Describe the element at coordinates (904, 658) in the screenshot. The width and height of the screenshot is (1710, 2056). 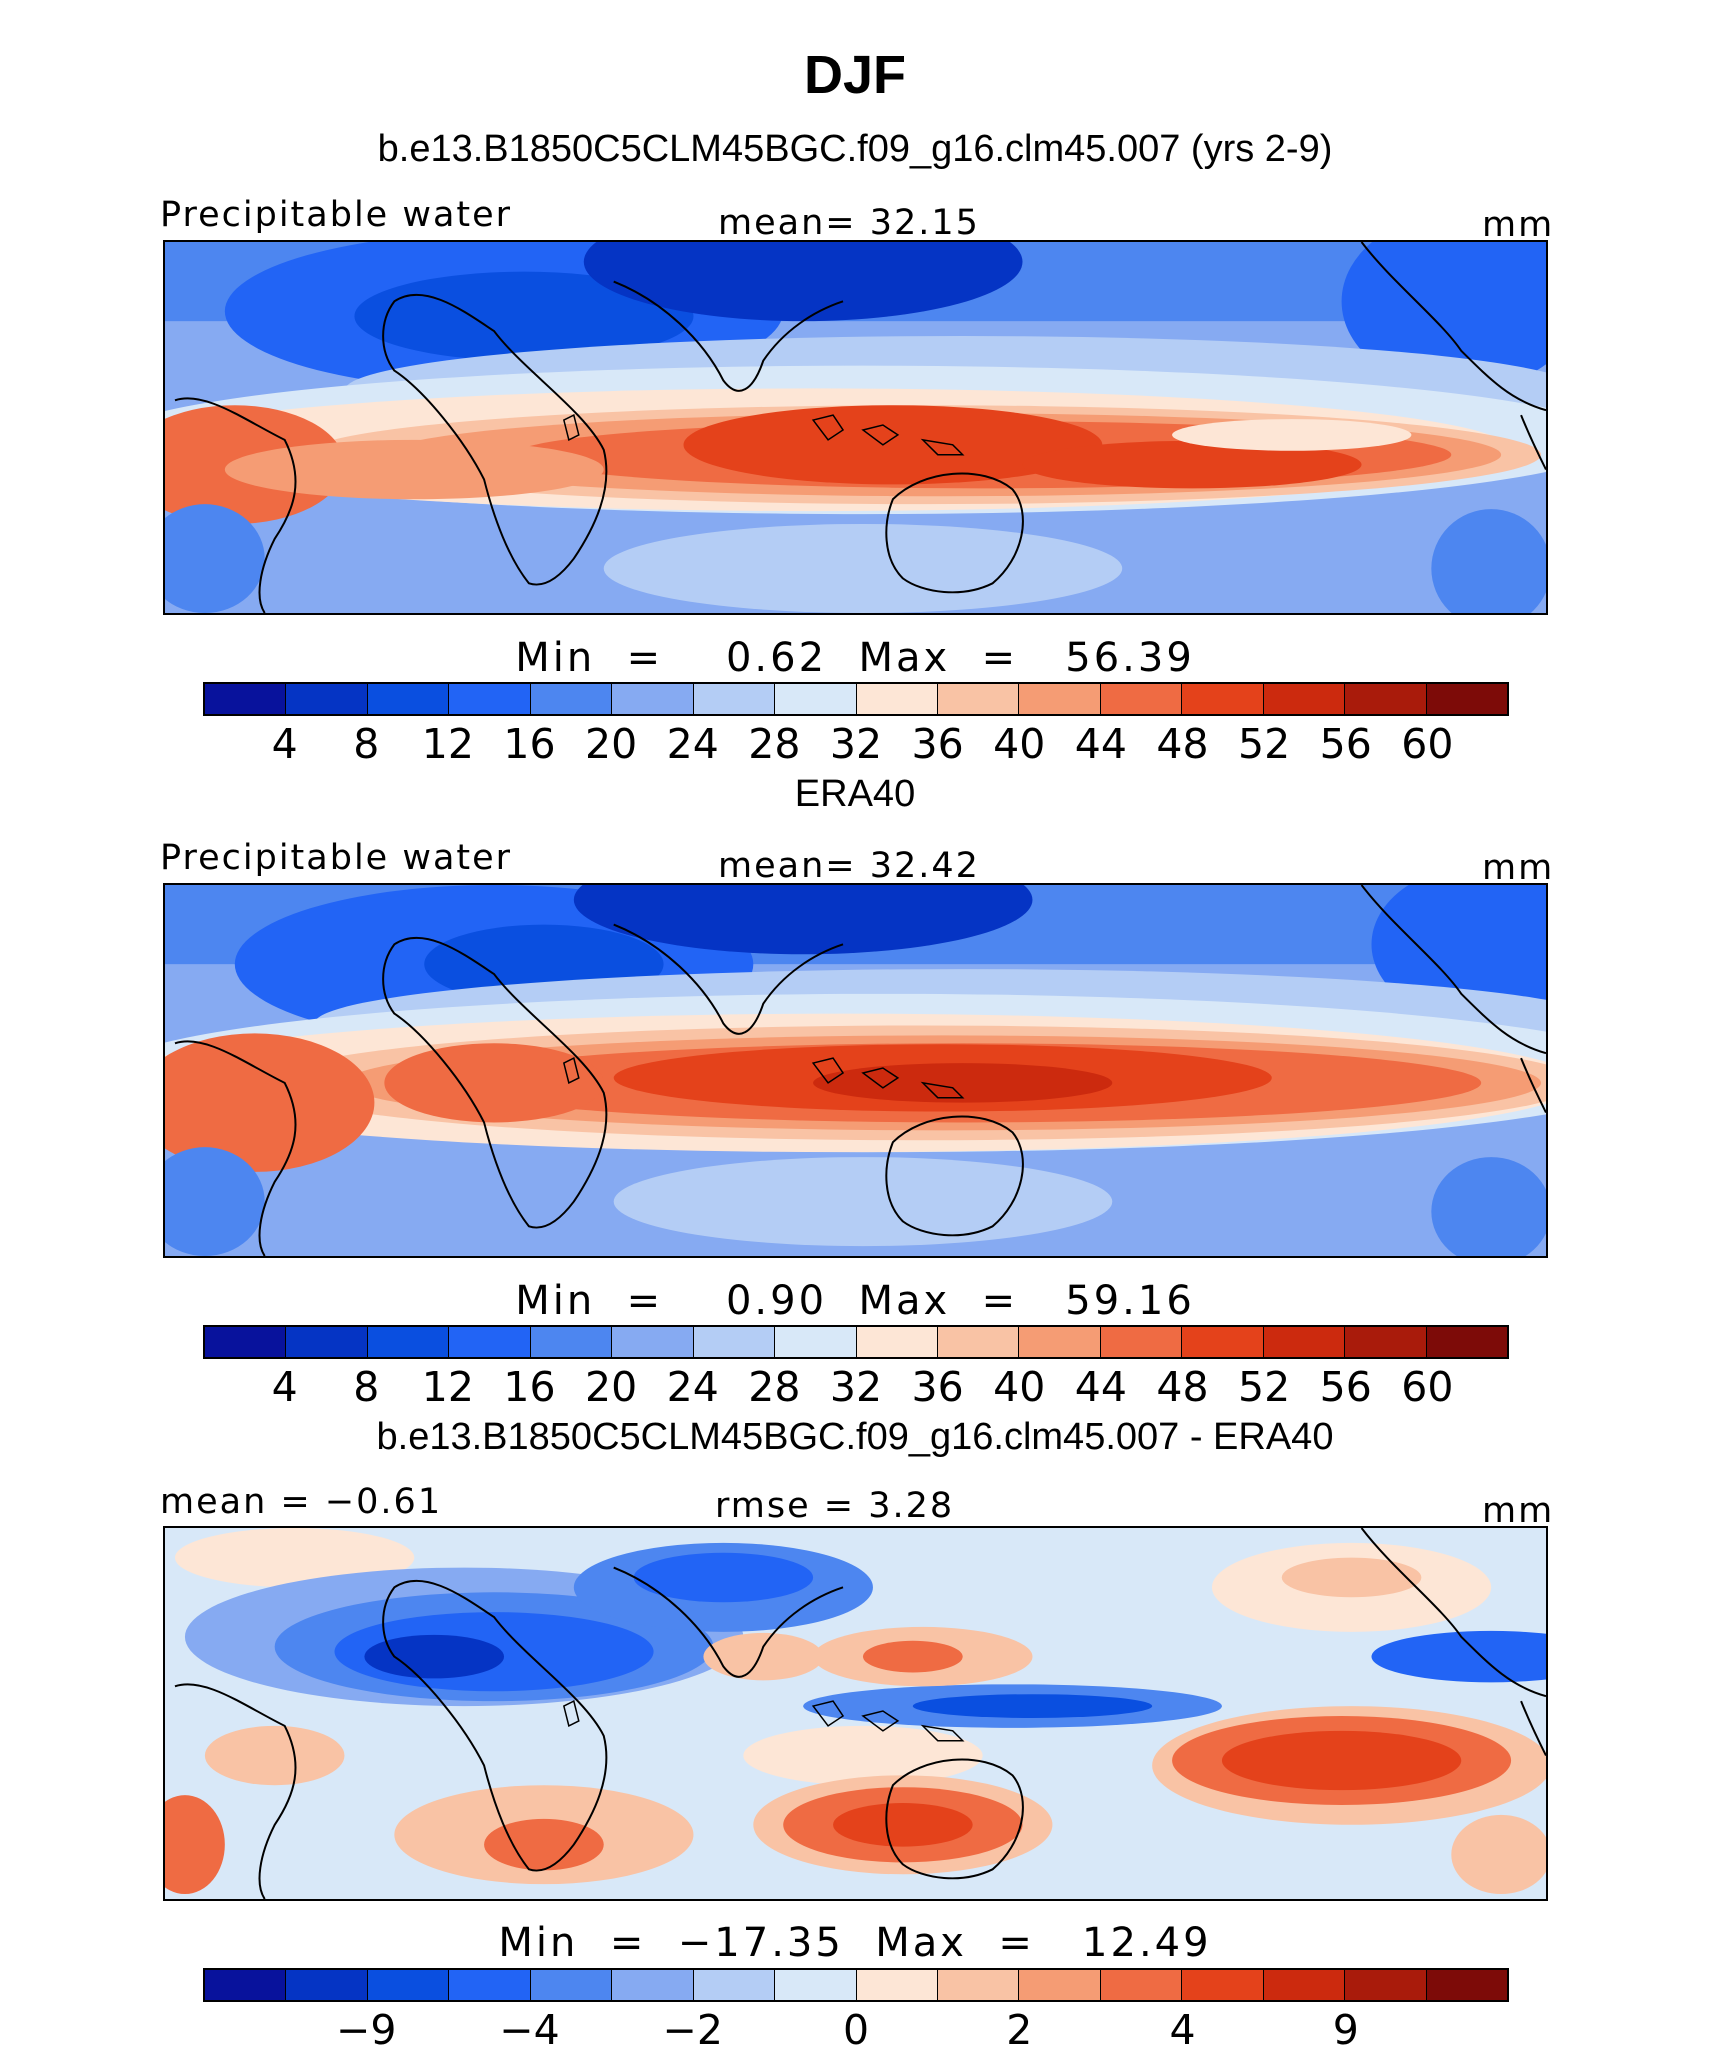
I see `panel1-max-label: Max` at that location.